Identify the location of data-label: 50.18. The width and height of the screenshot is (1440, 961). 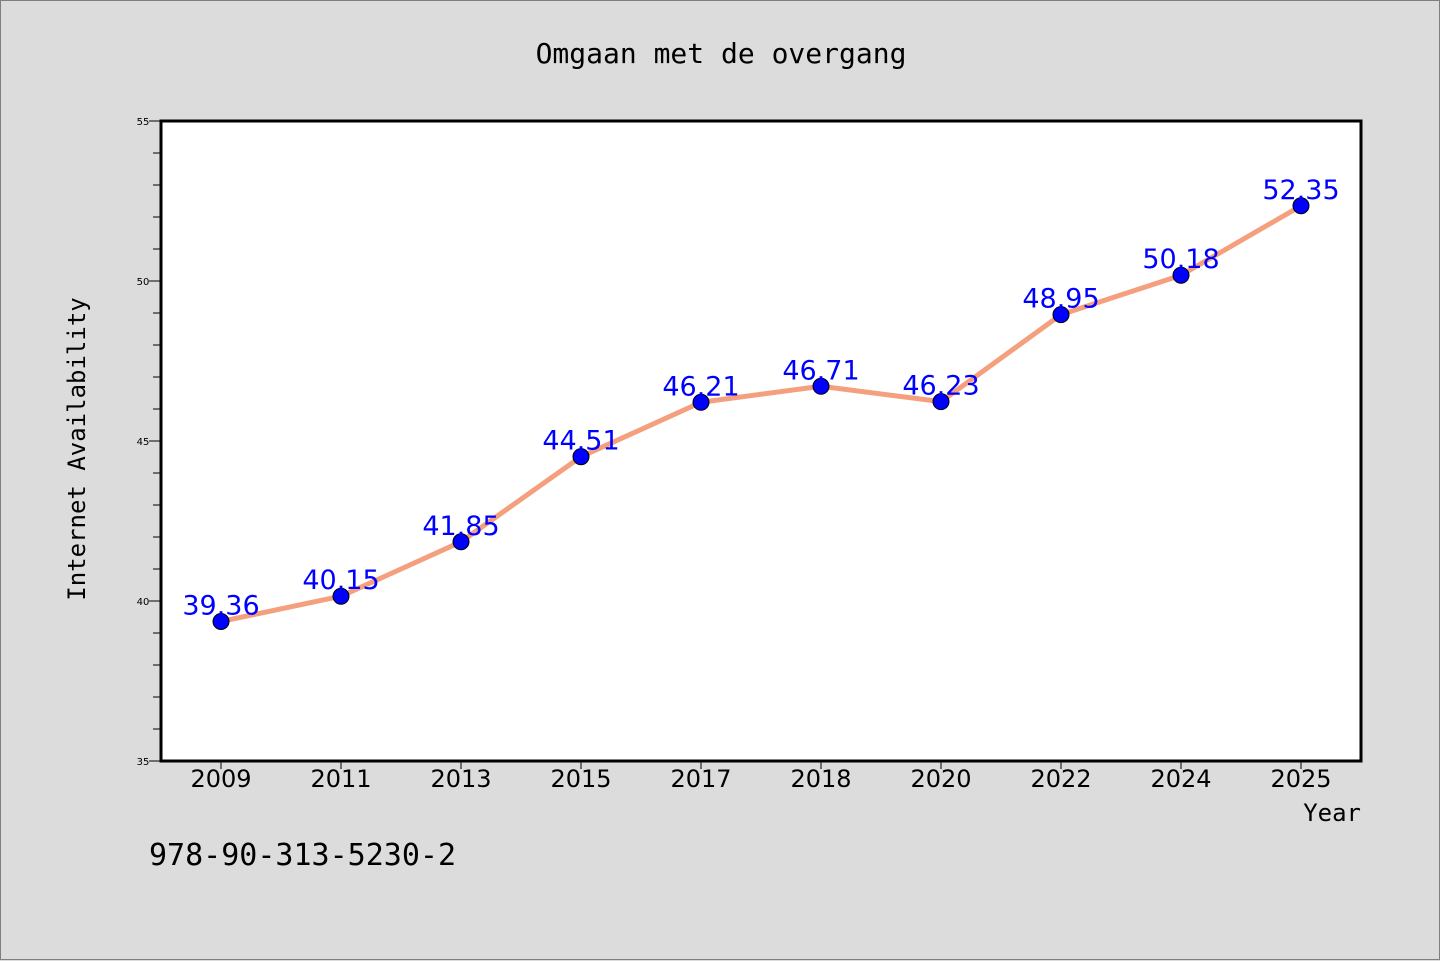
(1180, 259).